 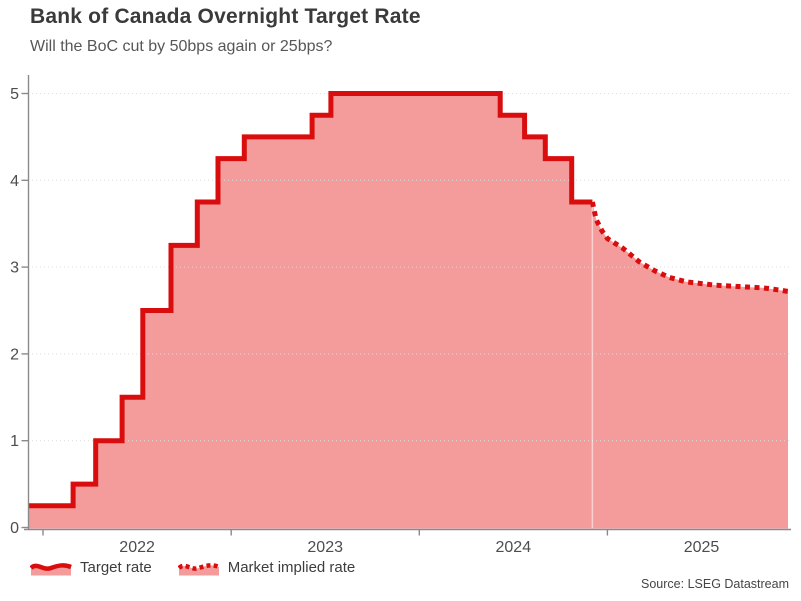 I want to click on x-tick-label: 2025, so click(x=702, y=547).